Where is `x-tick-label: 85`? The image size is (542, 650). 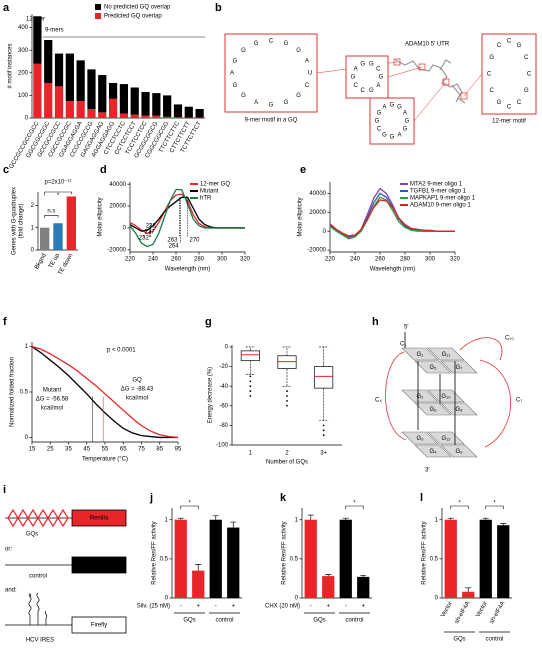 x-tick-label: 85 is located at coordinates (159, 450).